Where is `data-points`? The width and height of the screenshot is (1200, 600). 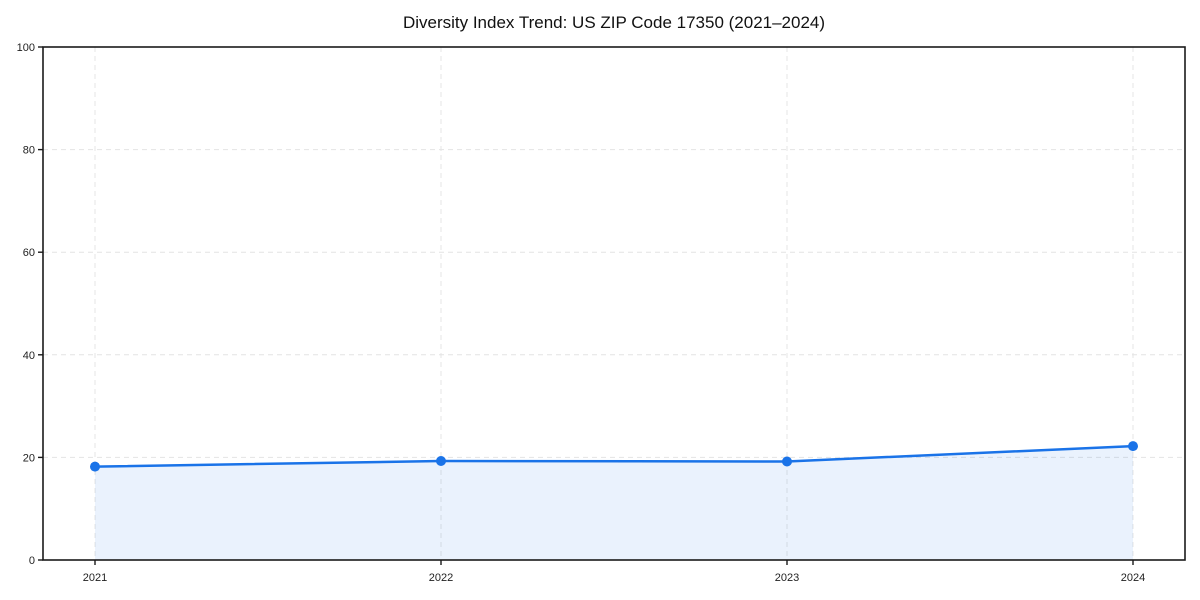
data-points is located at coordinates (614, 456).